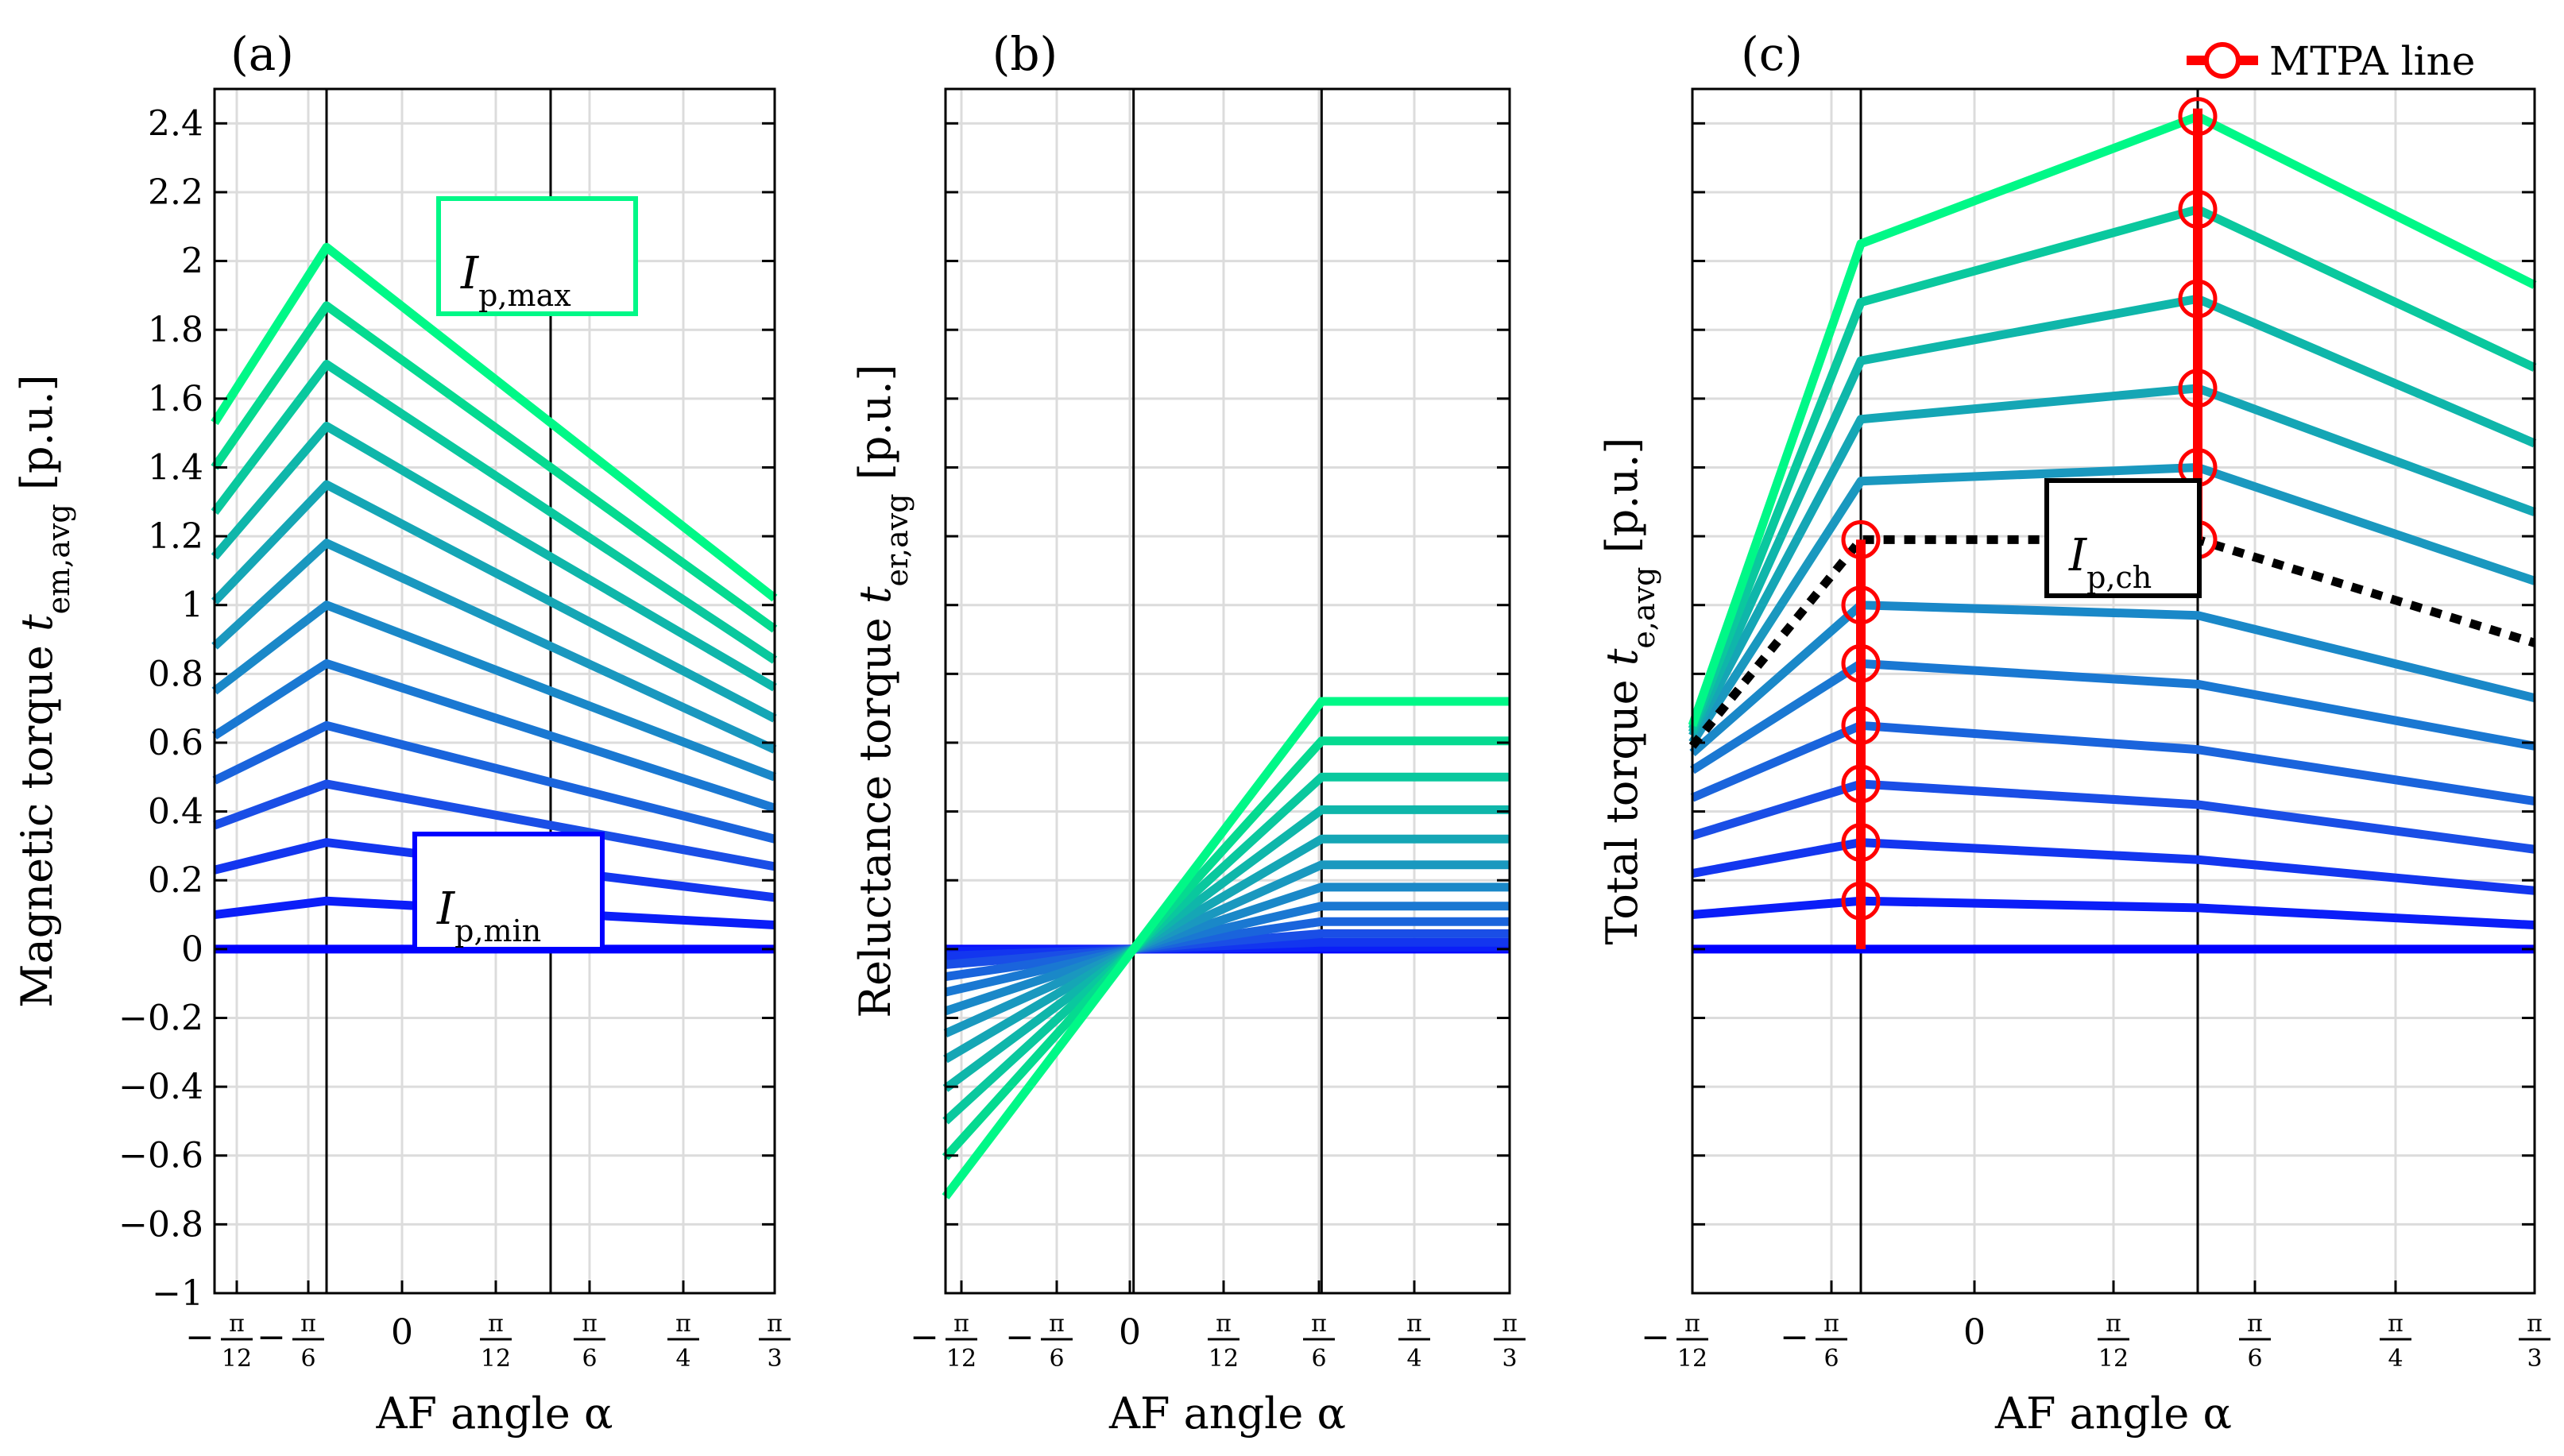 This screenshot has width=2564, height=1456. I want to click on y-tick-label: −0.8, so click(161, 1224).